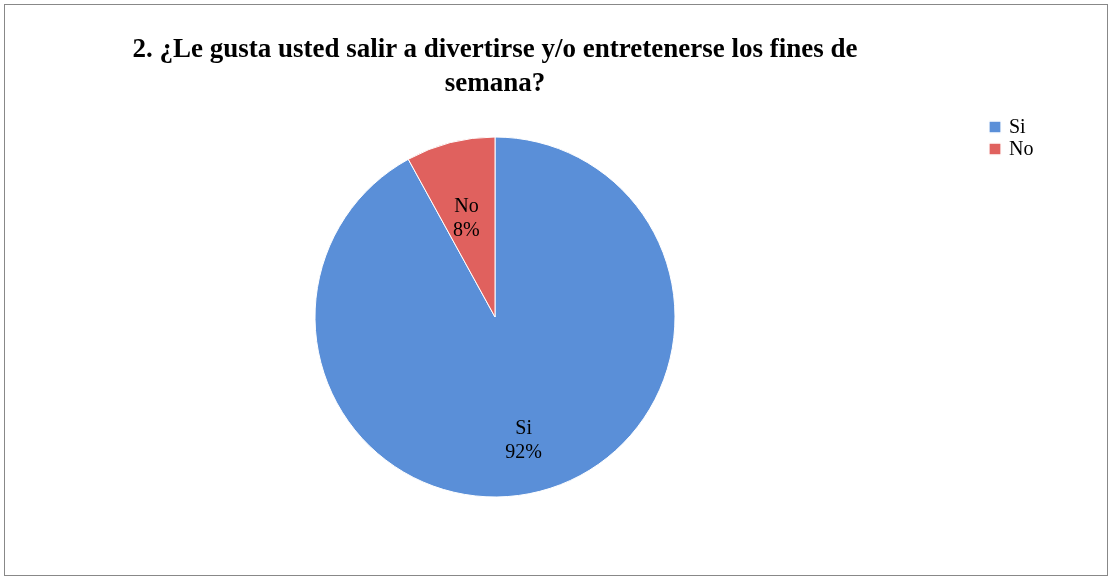 The width and height of the screenshot is (1114, 582). What do you see at coordinates (523, 451) in the screenshot?
I see `data-label: 92%` at bounding box center [523, 451].